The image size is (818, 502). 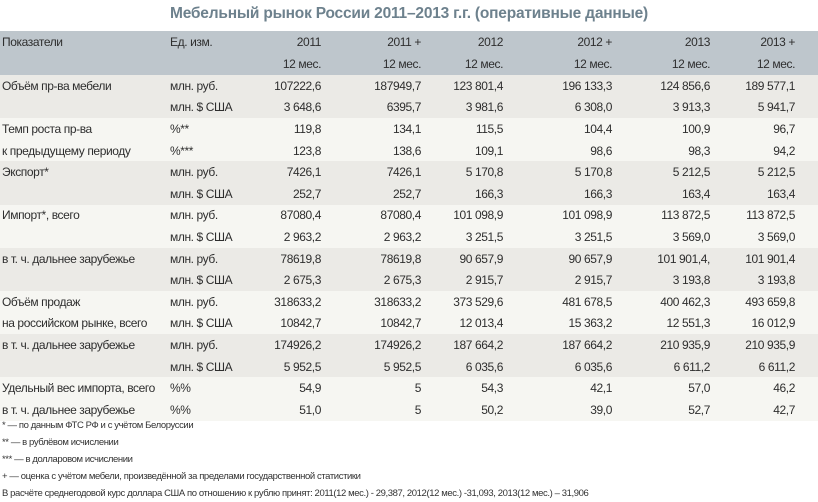 What do you see at coordinates (375, 150) in the screenshot?
I see `row-value: 138,6` at bounding box center [375, 150].